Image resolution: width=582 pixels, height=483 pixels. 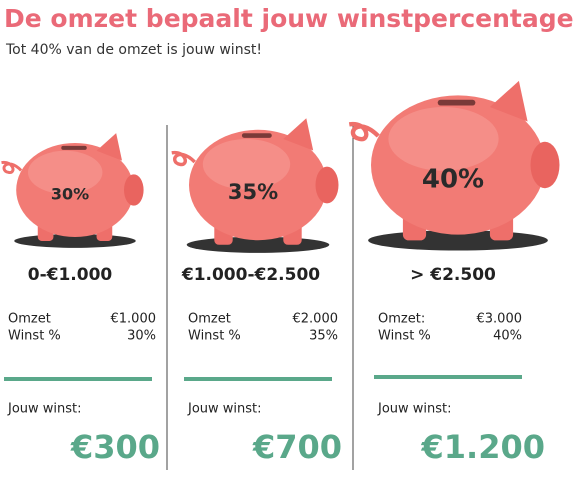 What do you see at coordinates (250, 275) in the screenshot?
I see `range: €1.000-€2.500` at bounding box center [250, 275].